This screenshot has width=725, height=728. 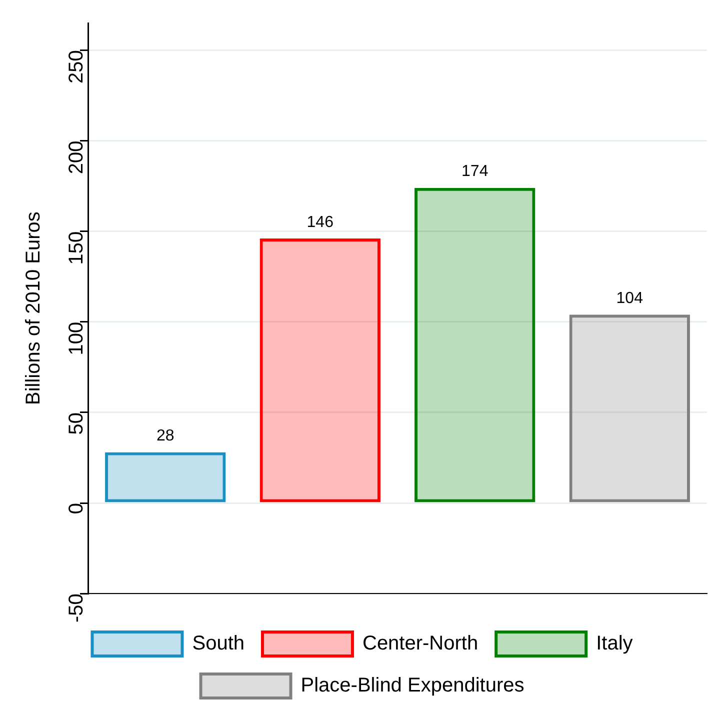 What do you see at coordinates (320, 222) in the screenshot?
I see `data-label: 146` at bounding box center [320, 222].